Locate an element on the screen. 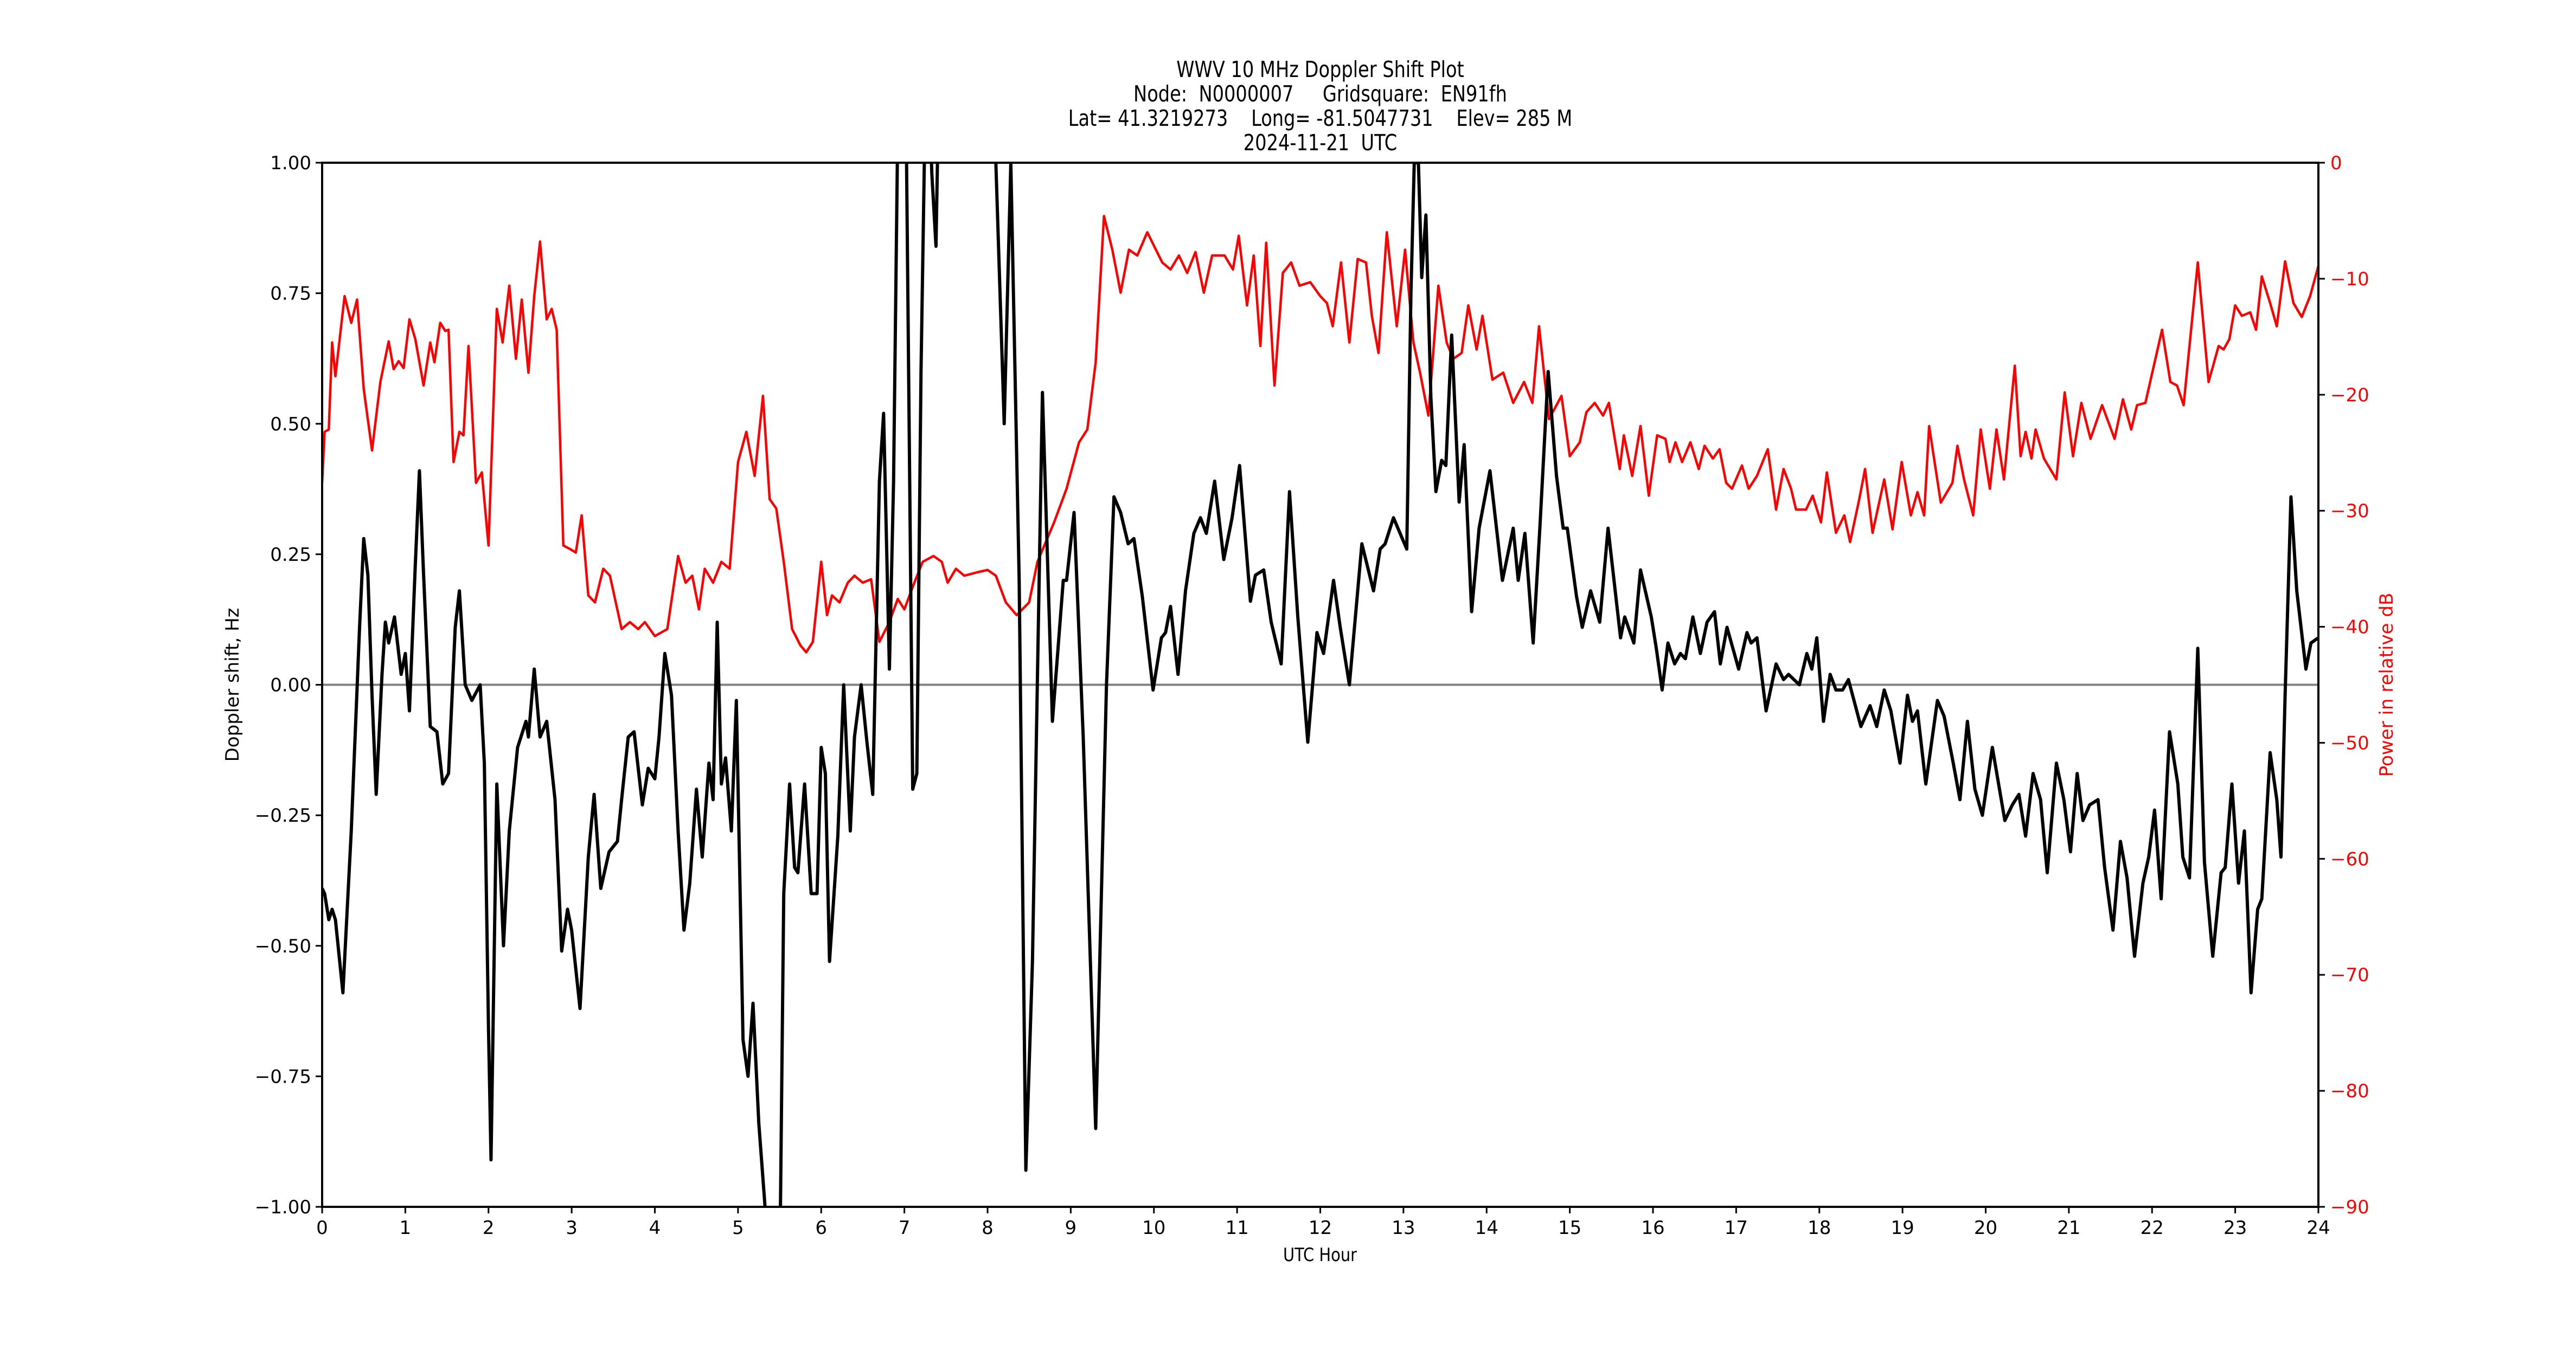  x-tick-label: 17 is located at coordinates (1736, 1228).